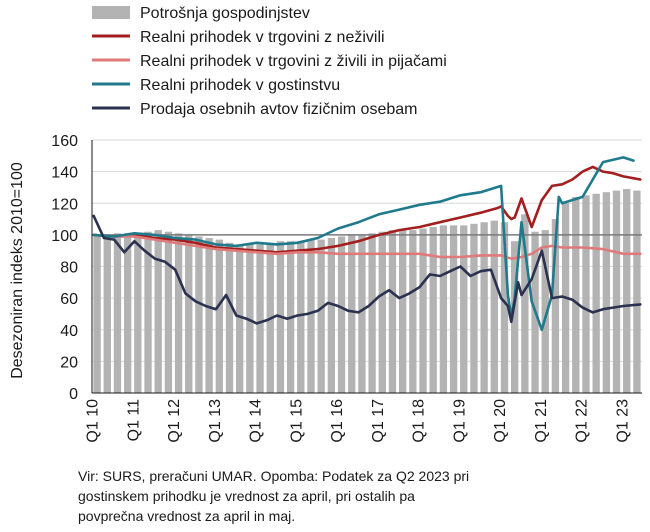 The height and width of the screenshot is (532, 650). I want to click on legend-entry: Prodaja osebnih avtov fizičnim osebam, so click(254, 109).